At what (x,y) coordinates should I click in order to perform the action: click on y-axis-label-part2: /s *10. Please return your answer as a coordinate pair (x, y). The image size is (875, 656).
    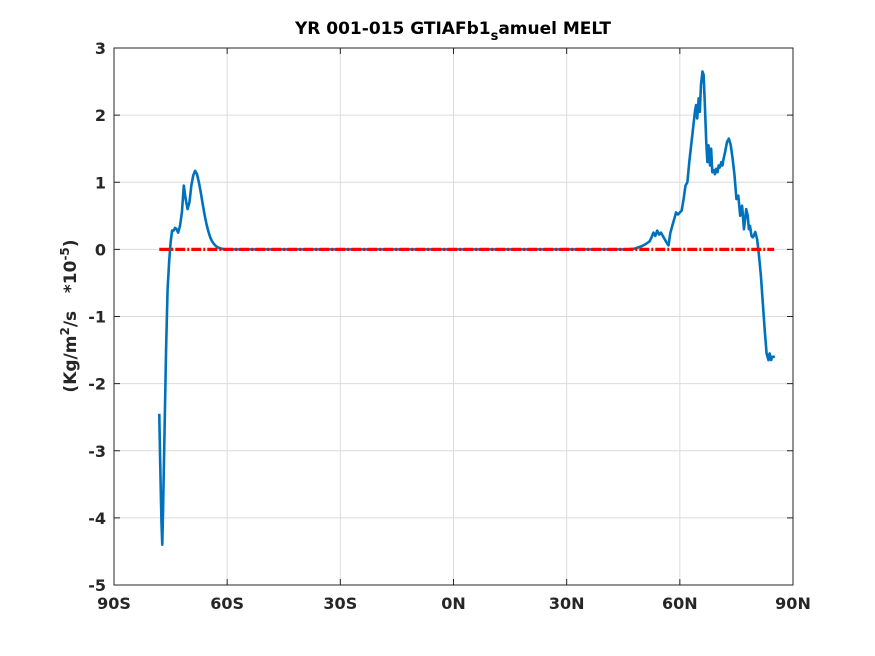
    Looking at the image, I should click on (71, 293).